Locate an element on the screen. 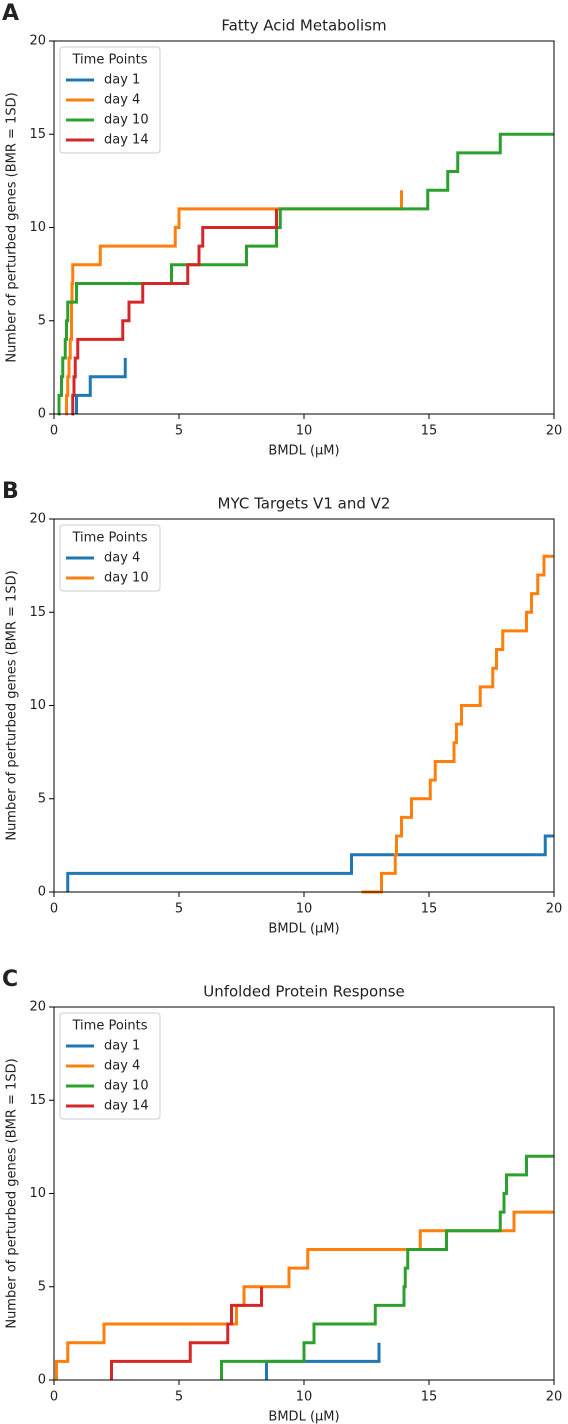 The width and height of the screenshot is (568, 1424). panel-label: C is located at coordinates (10, 979).